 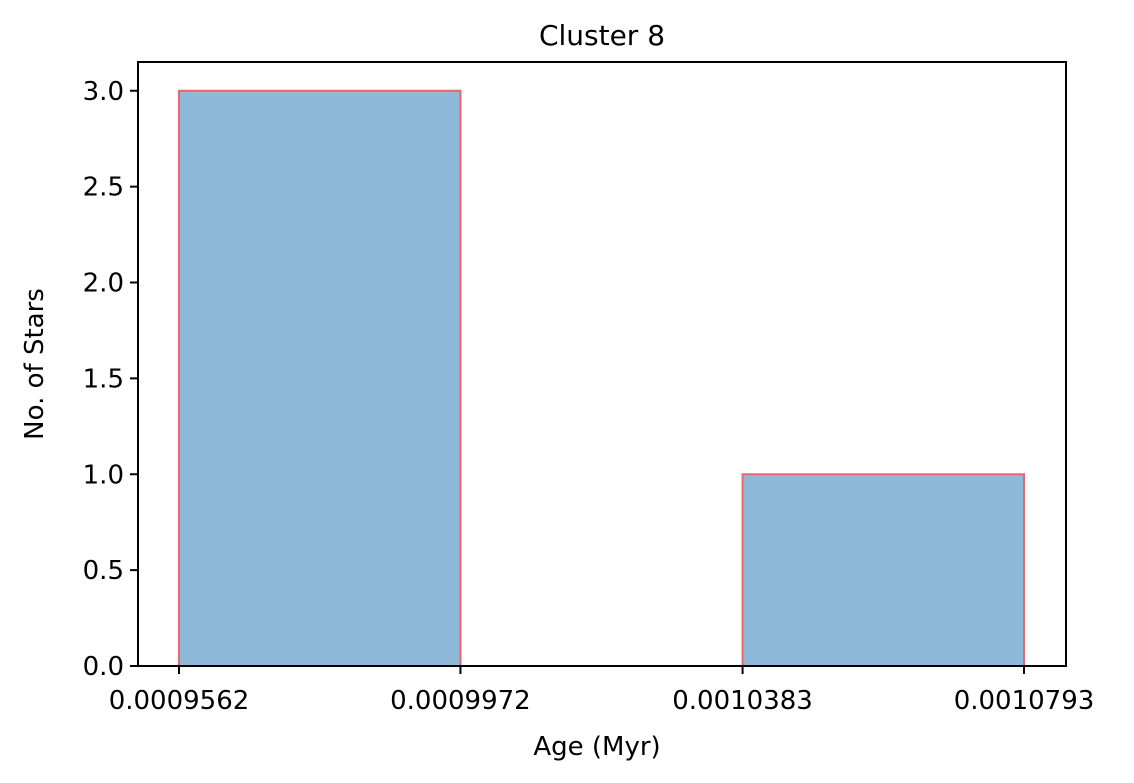 What do you see at coordinates (103, 188) in the screenshot?
I see `y-tick-label: 2.5` at bounding box center [103, 188].